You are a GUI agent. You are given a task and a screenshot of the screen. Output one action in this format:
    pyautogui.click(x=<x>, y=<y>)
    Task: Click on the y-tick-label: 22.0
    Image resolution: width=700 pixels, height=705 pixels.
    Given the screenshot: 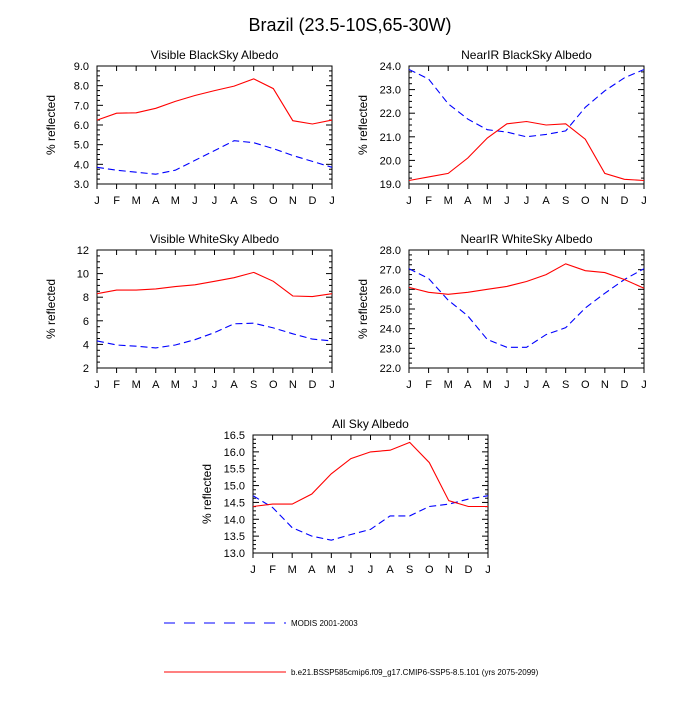 What is the action you would take?
    pyautogui.click(x=390, y=369)
    